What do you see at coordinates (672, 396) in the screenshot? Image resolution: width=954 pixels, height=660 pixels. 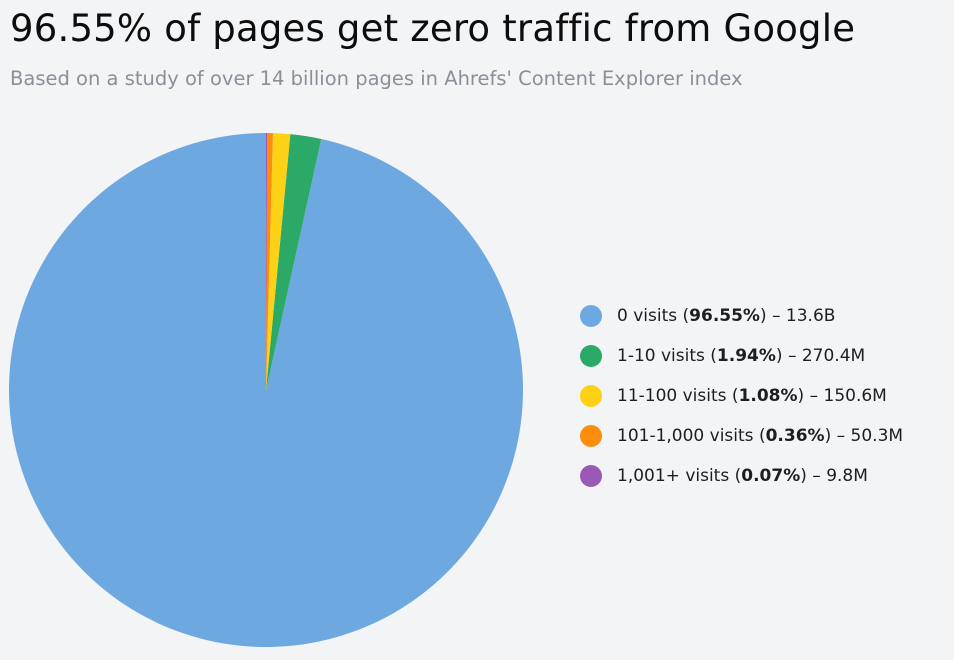 I see `legend-label: 11-100 visits` at bounding box center [672, 396].